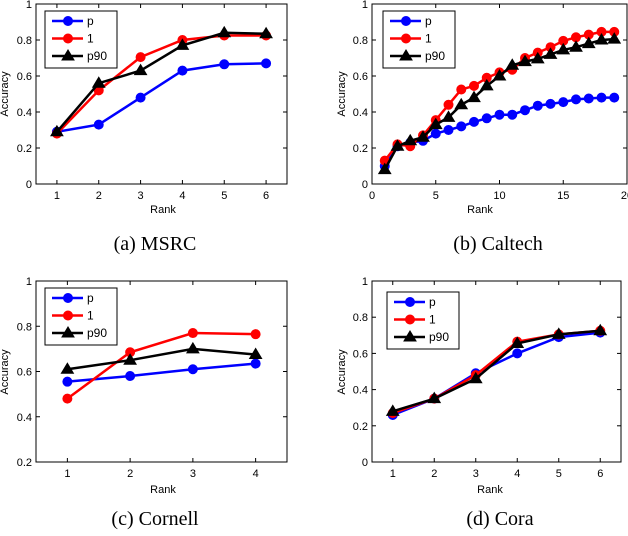 This screenshot has height=536, width=628. I want to click on subplot-caption: (a) MSRC, so click(155, 244).